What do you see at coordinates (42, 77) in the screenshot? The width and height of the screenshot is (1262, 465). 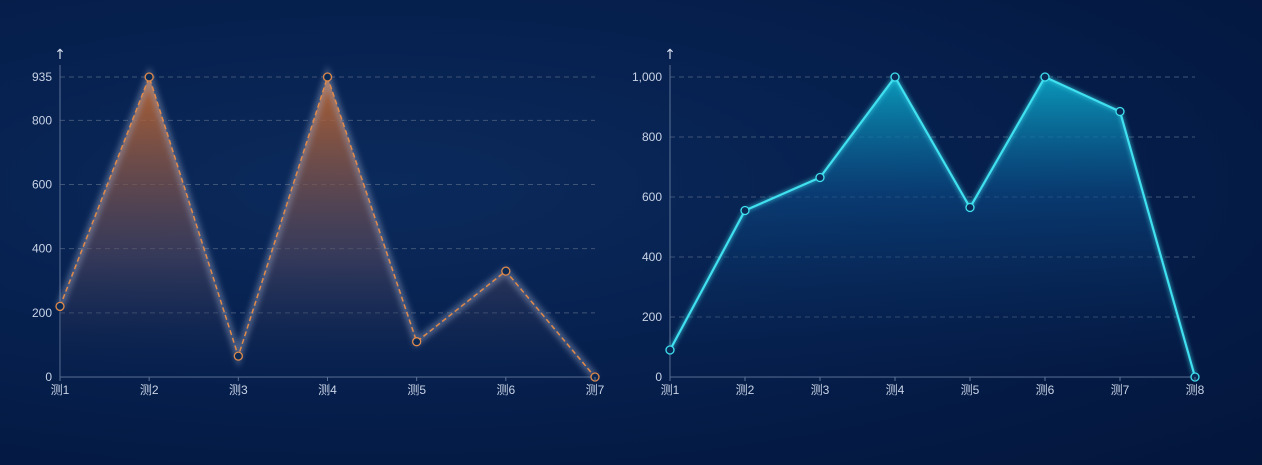 I see `y-tick-label: 935` at bounding box center [42, 77].